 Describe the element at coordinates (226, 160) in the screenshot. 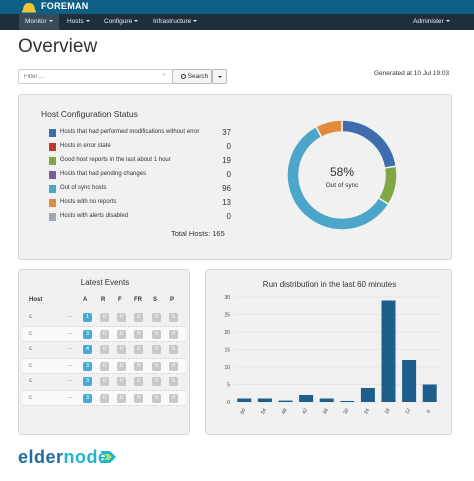

I see `legend-count: 19` at that location.